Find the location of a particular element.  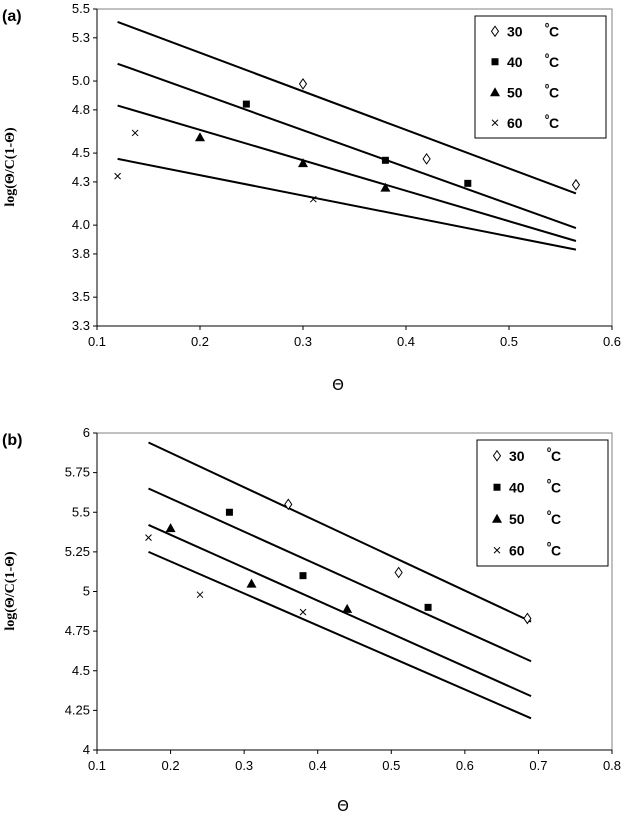

legend: 30 ⁰C 40 ⁰C 50 ⁰C 60 ⁰C is located at coordinates (542, 503).